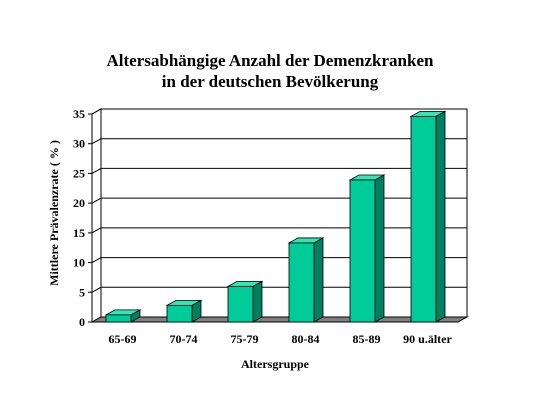 This screenshot has width=540, height=405. I want to click on x-axis-label: Altersgruppe, so click(275, 364).